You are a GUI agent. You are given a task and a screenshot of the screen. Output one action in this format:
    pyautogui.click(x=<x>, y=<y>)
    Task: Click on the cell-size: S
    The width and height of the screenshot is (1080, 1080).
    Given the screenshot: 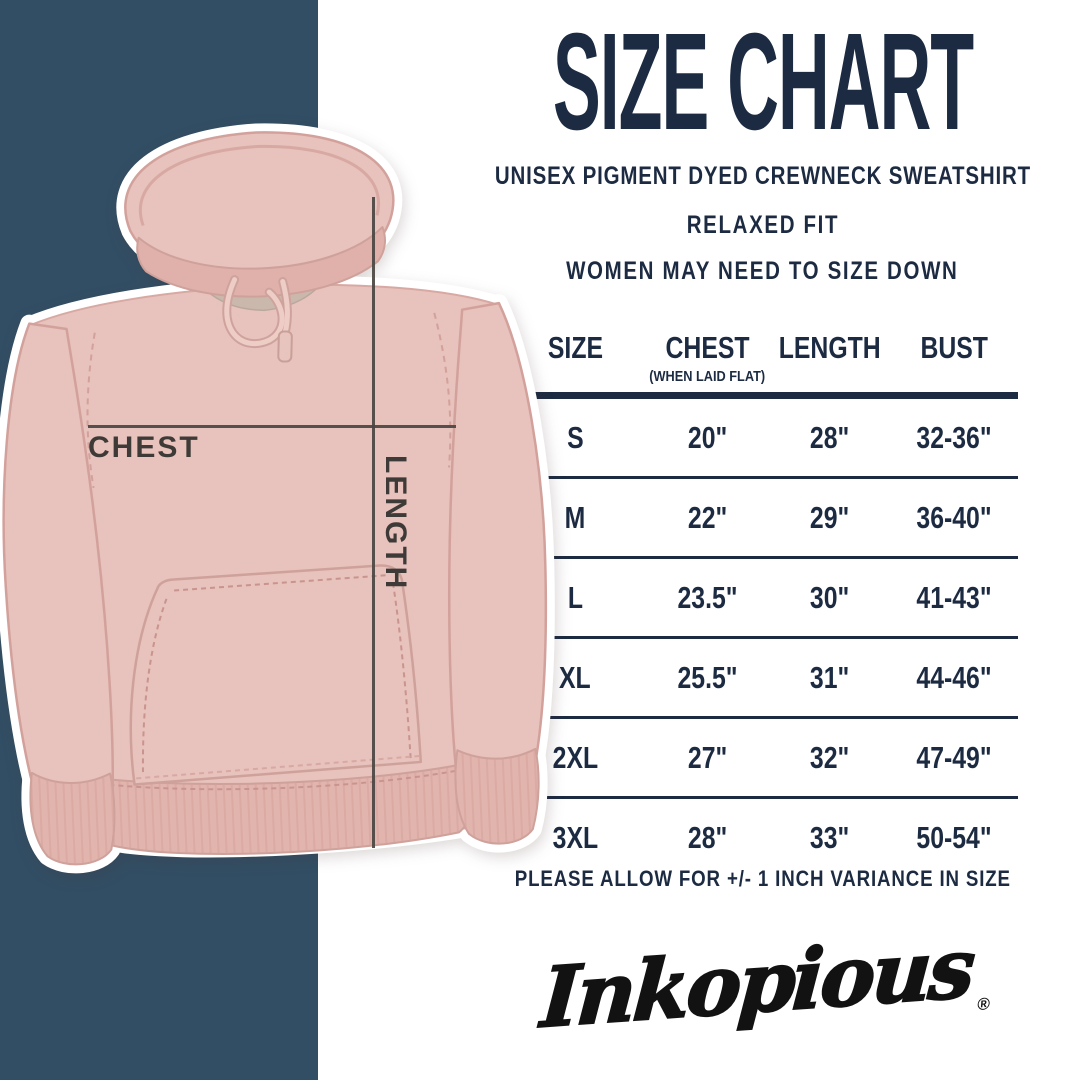 What is the action you would take?
    pyautogui.click(x=575, y=437)
    